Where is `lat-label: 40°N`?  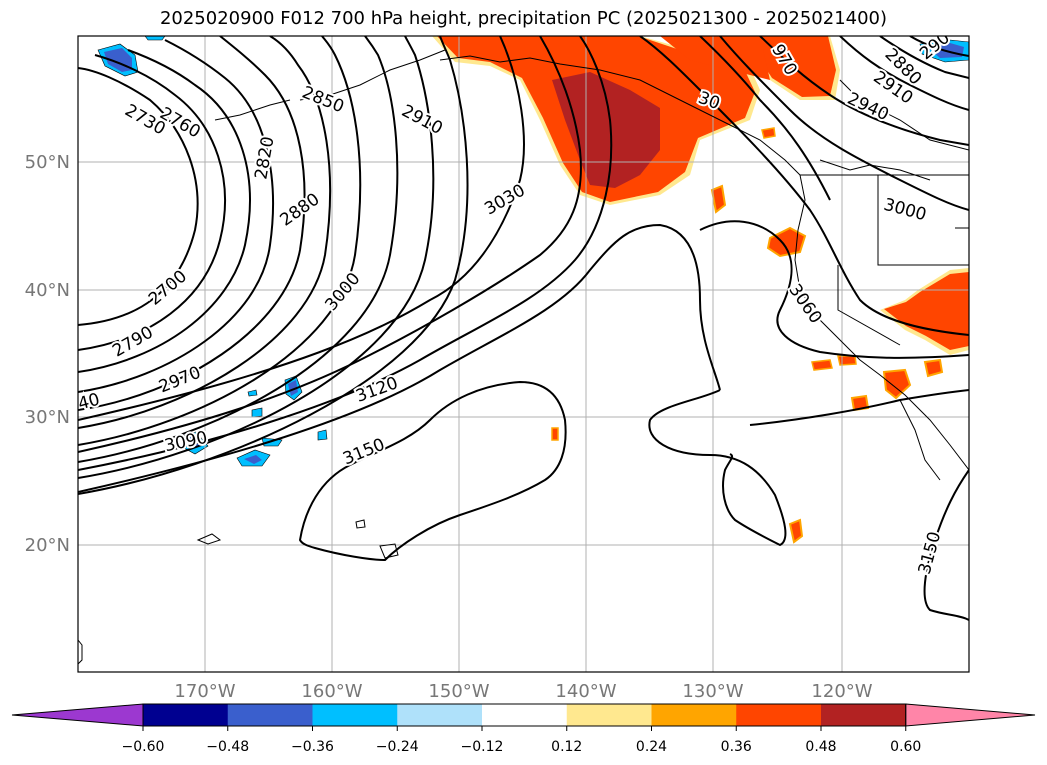
lat-label: 40°N is located at coordinates (47, 290).